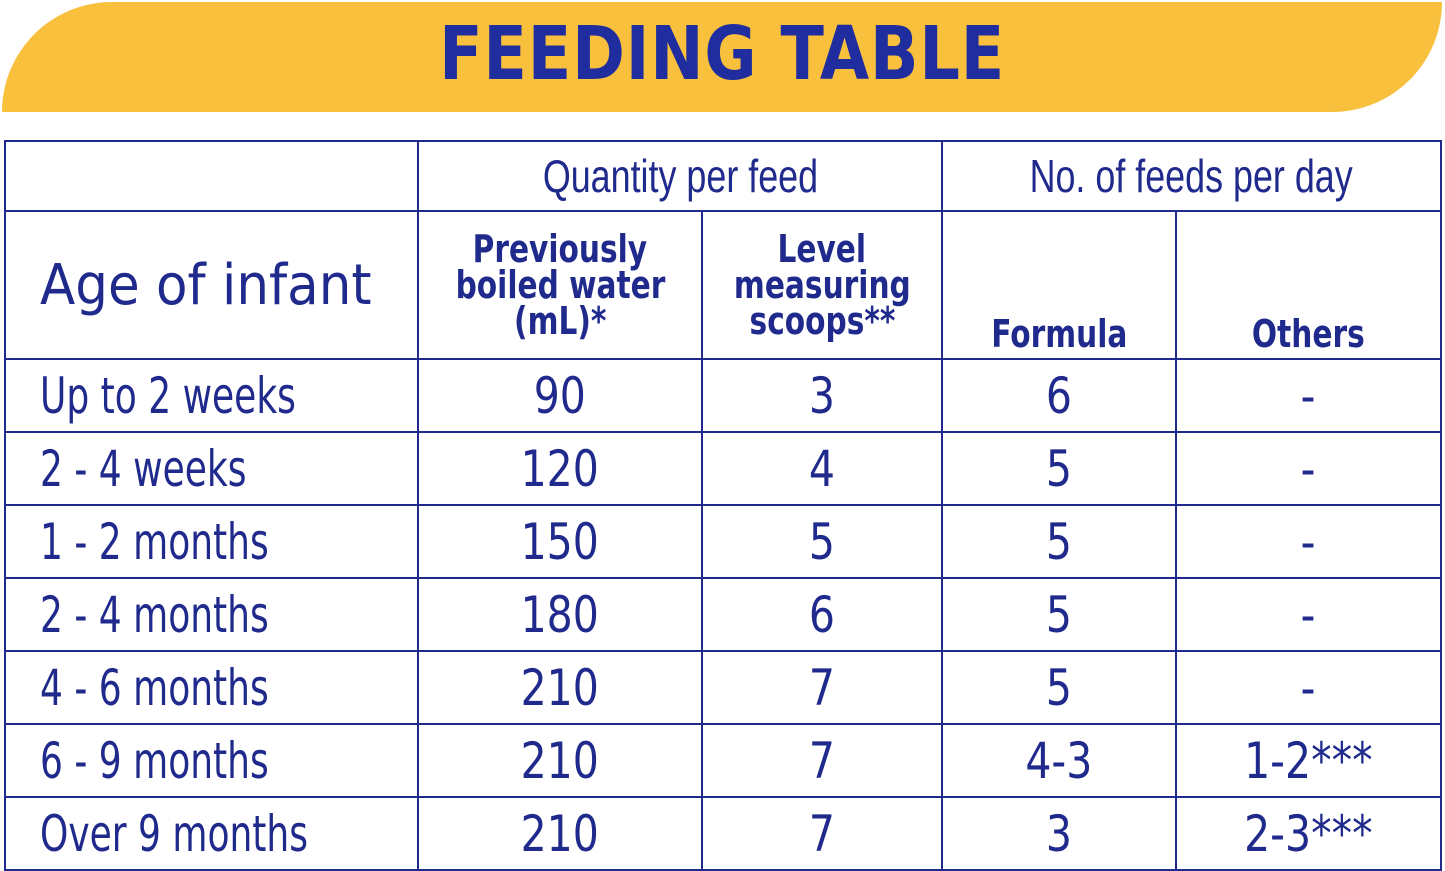  Describe the element at coordinates (822, 541) in the screenshot. I see `scoops-cell: 5` at that location.